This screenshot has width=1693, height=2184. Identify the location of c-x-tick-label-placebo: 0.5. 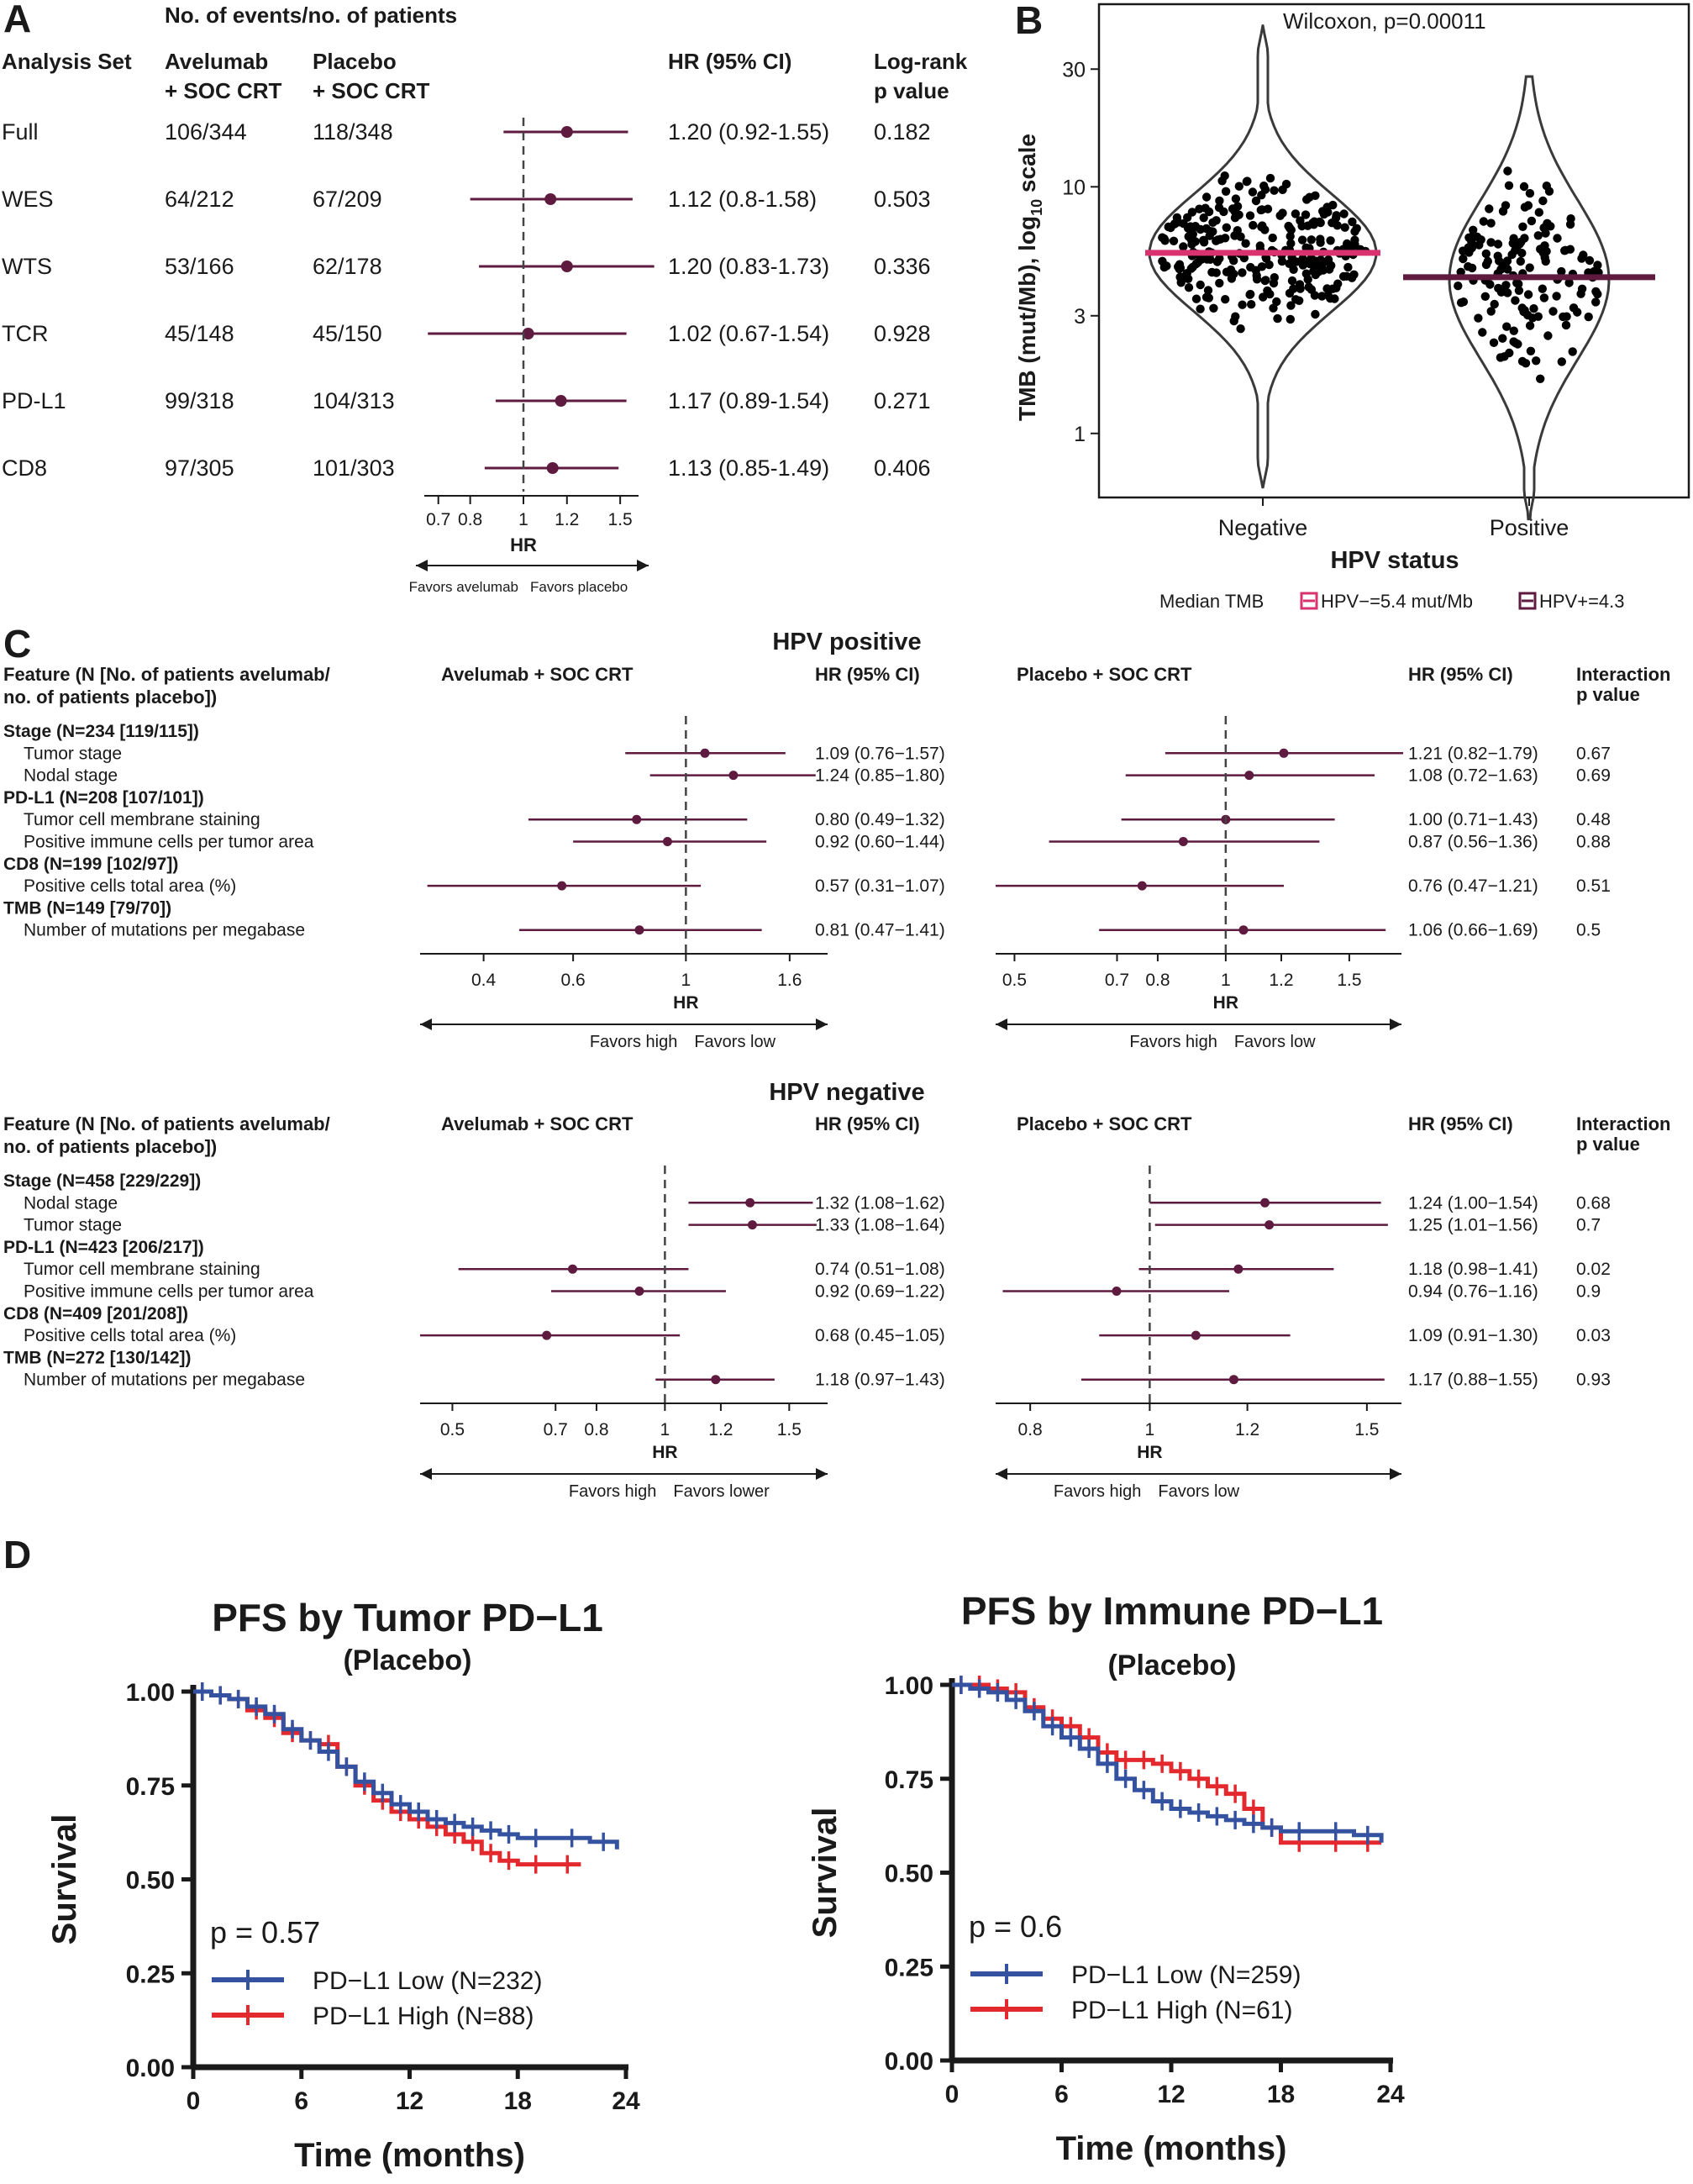
(1014, 980).